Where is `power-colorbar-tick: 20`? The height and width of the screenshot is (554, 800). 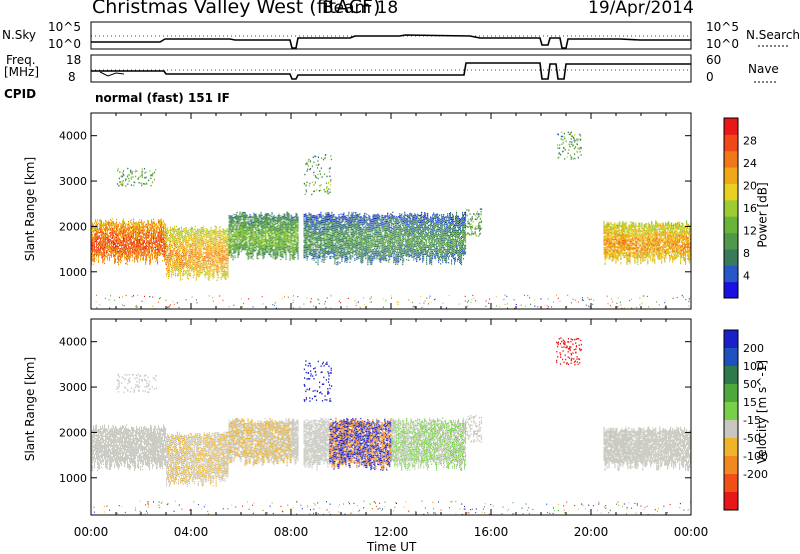
power-colorbar-tick: 20 is located at coordinates (750, 186).